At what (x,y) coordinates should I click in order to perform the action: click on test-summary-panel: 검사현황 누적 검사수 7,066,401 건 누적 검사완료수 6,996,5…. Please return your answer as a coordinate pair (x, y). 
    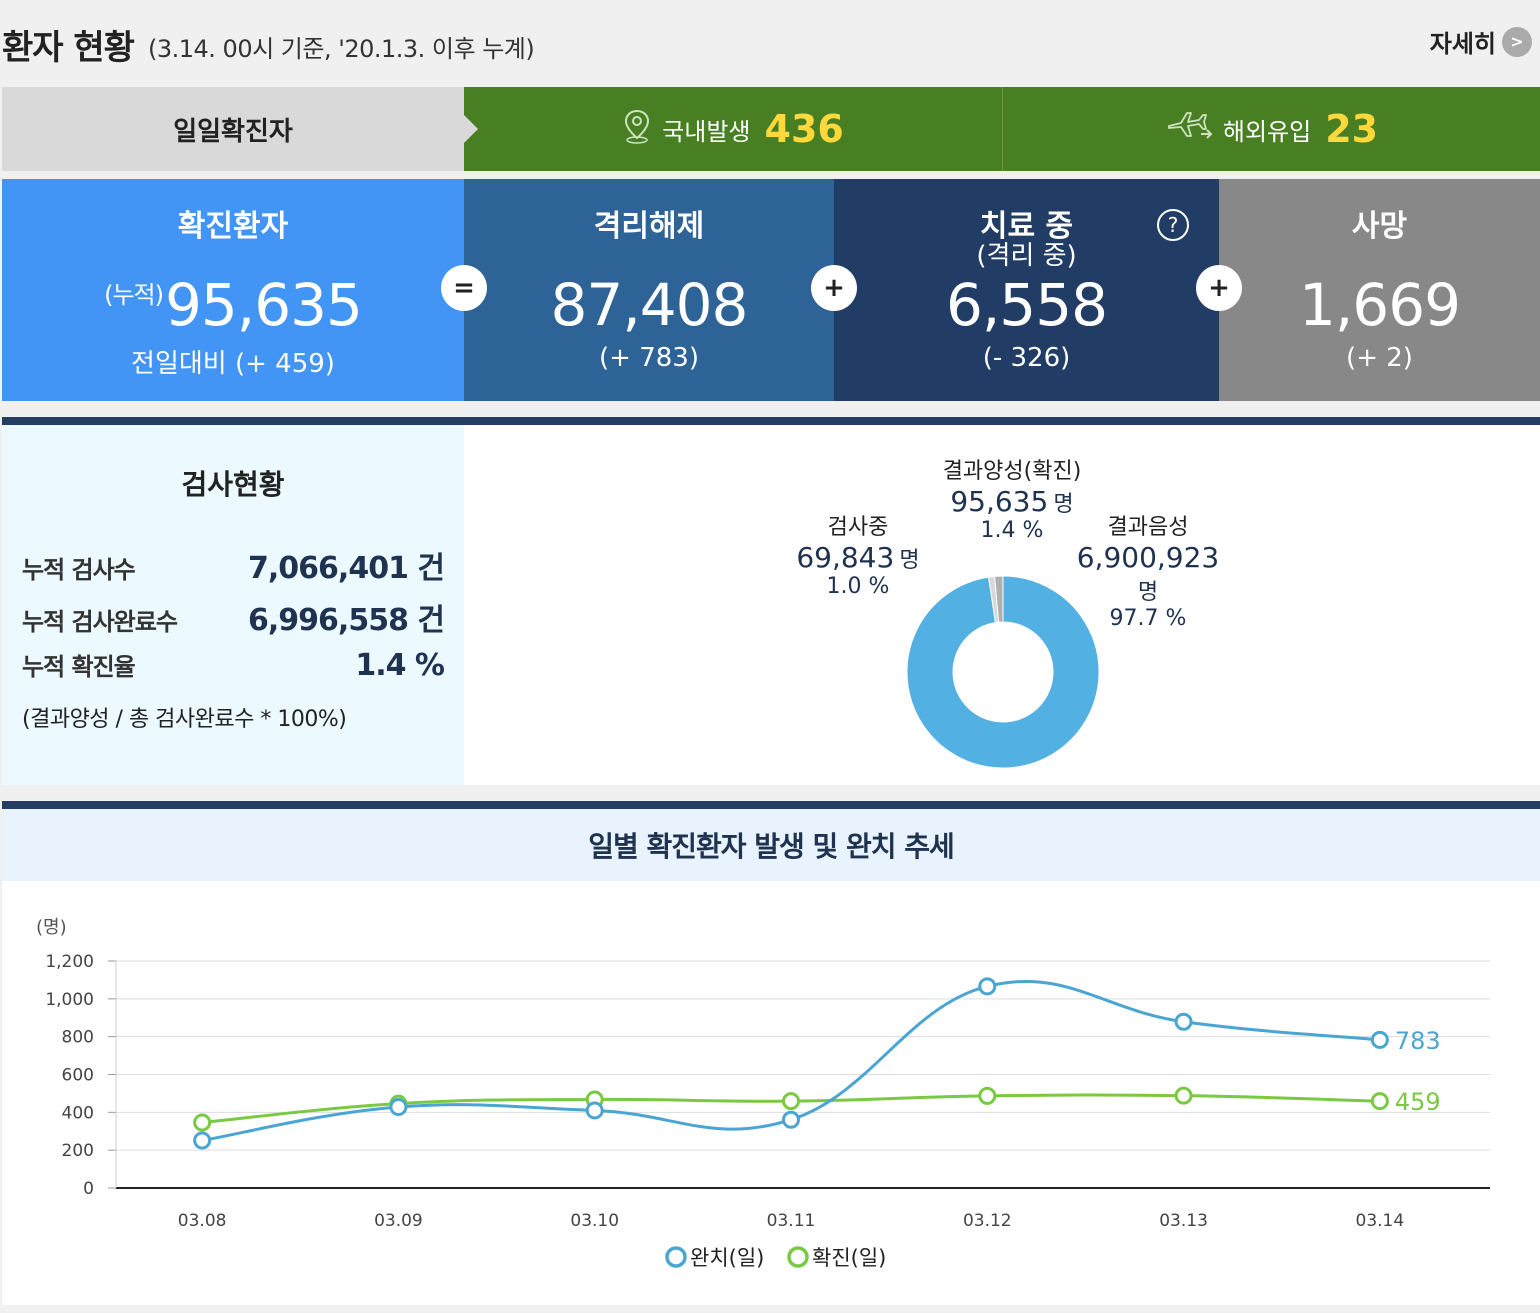
    Looking at the image, I should click on (233, 605).